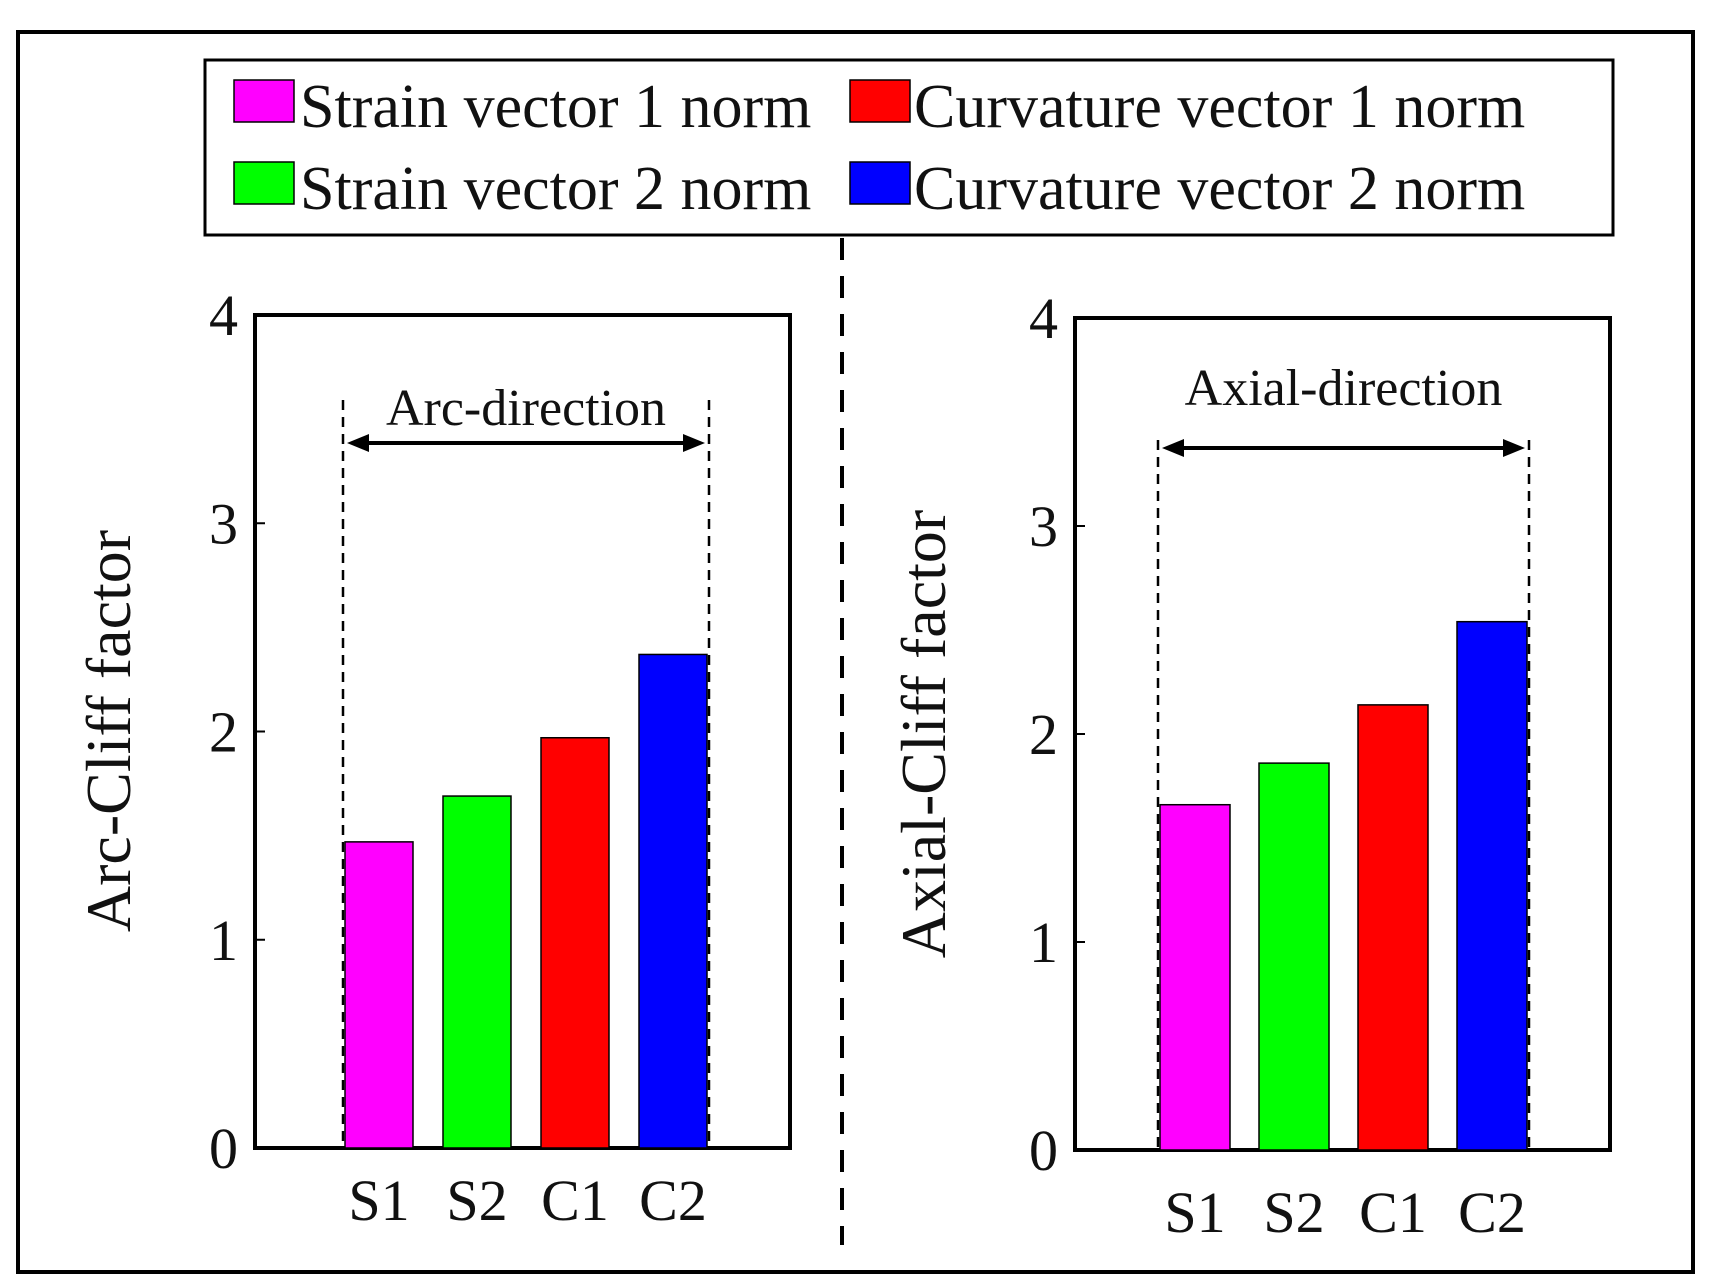 The image size is (1713, 1288). I want to click on legend-label-curvature-1: Curvature vector 1 norm, so click(1219, 107).